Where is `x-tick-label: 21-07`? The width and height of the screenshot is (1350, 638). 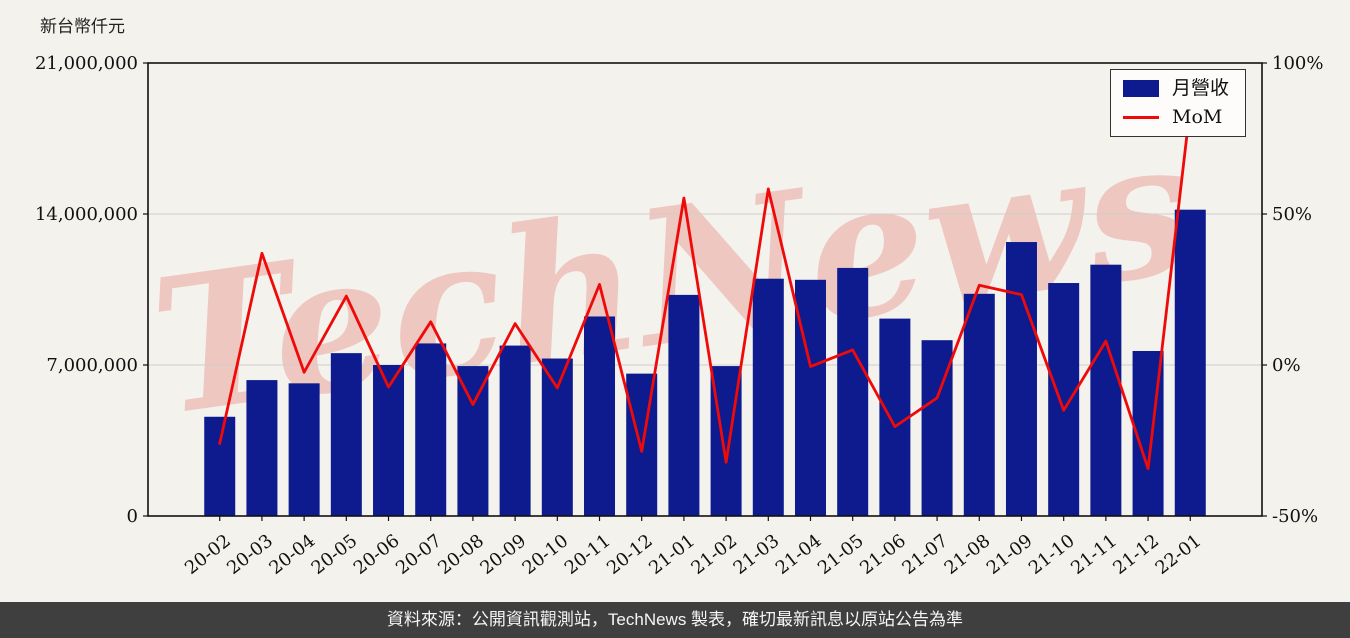 x-tick-label: 21-07 is located at coordinates (925, 554).